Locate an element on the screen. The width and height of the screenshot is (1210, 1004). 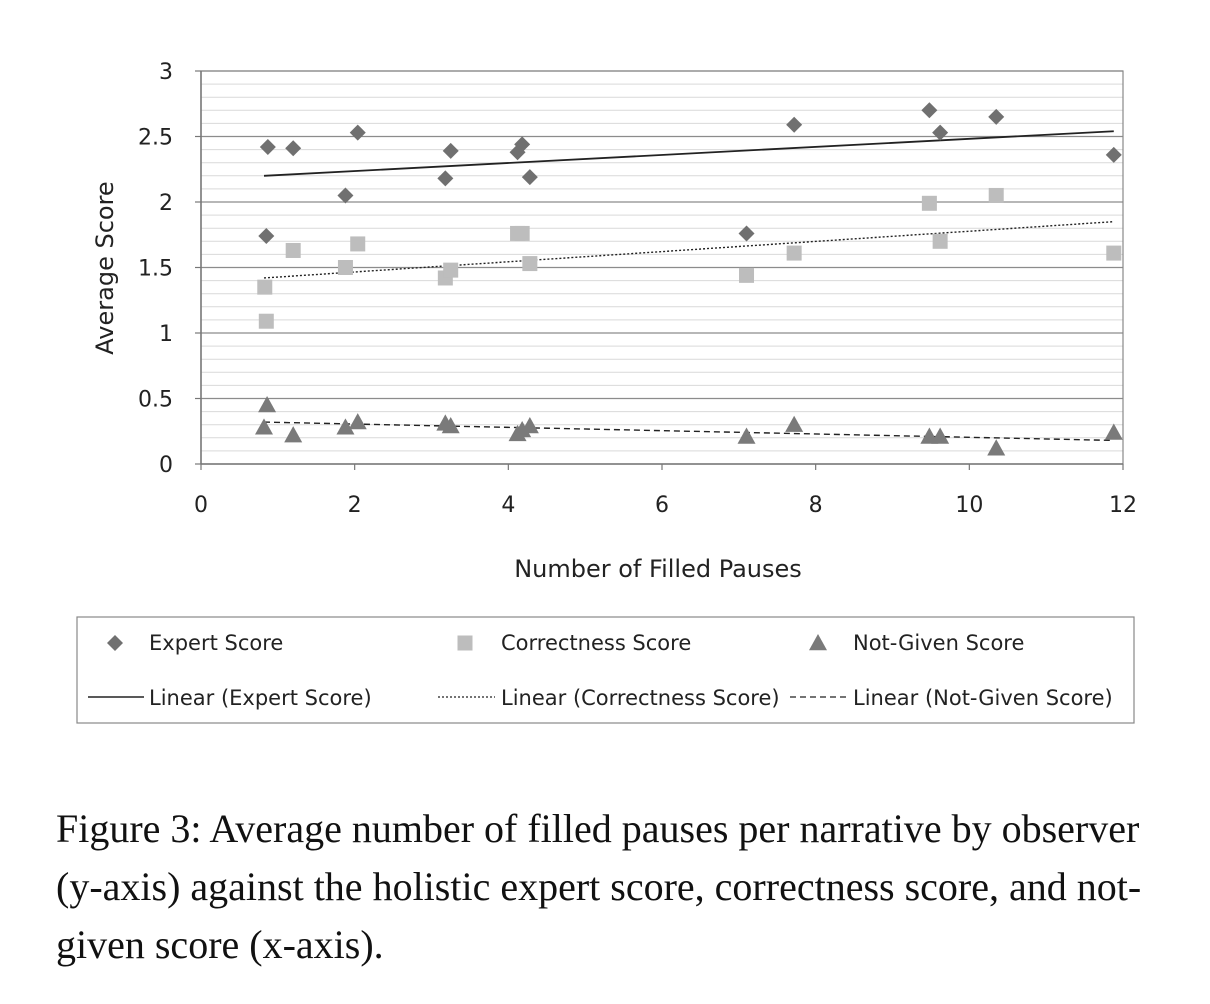
legend-box is located at coordinates (605, 670).